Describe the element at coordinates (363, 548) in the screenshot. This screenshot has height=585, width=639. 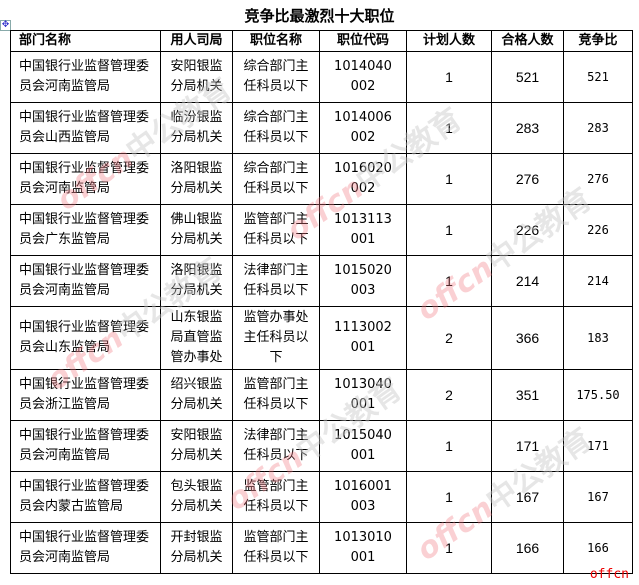
I see `cell-code: 1013010001` at that location.